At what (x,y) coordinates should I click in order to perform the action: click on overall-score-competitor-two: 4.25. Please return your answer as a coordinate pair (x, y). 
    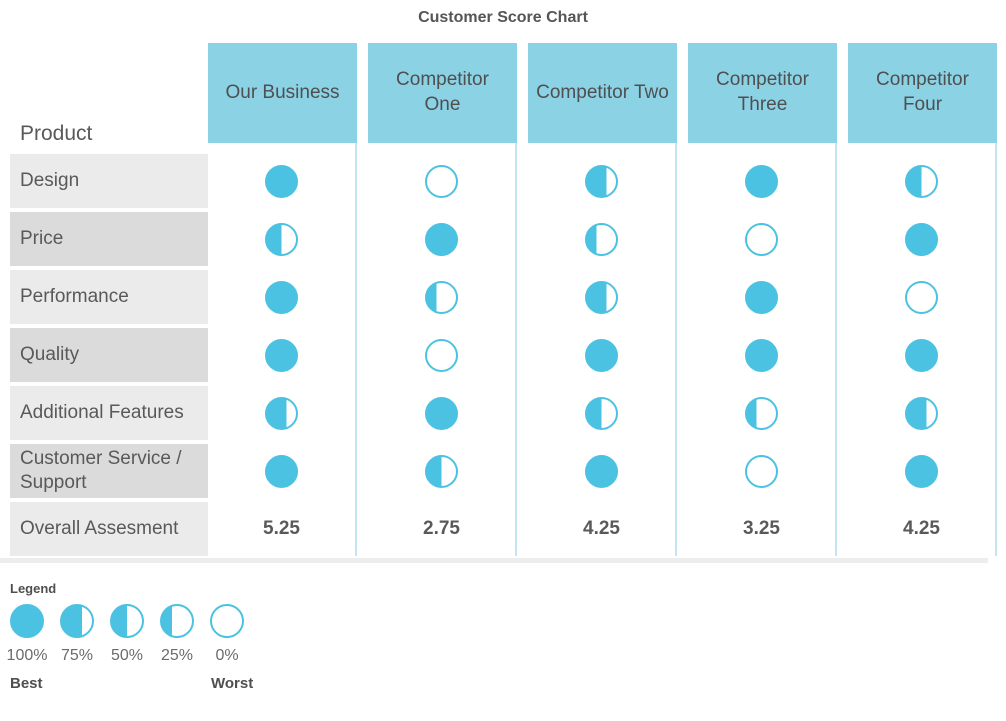
    Looking at the image, I should click on (601, 528).